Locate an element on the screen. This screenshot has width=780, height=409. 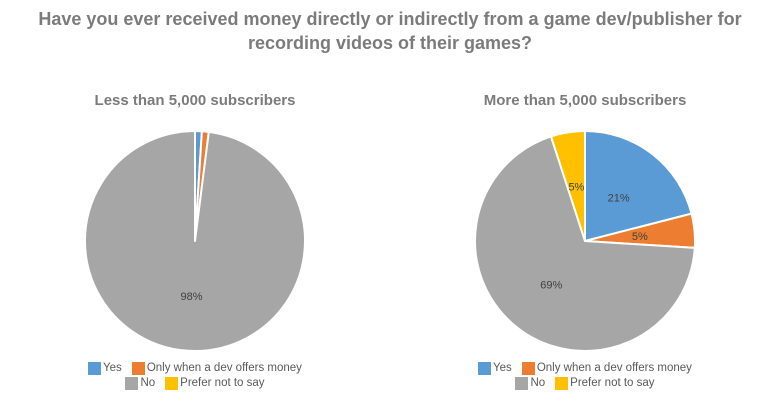
pie-subtitle-more-than-5000: More than 5,000 subscribers is located at coordinates (585, 100).